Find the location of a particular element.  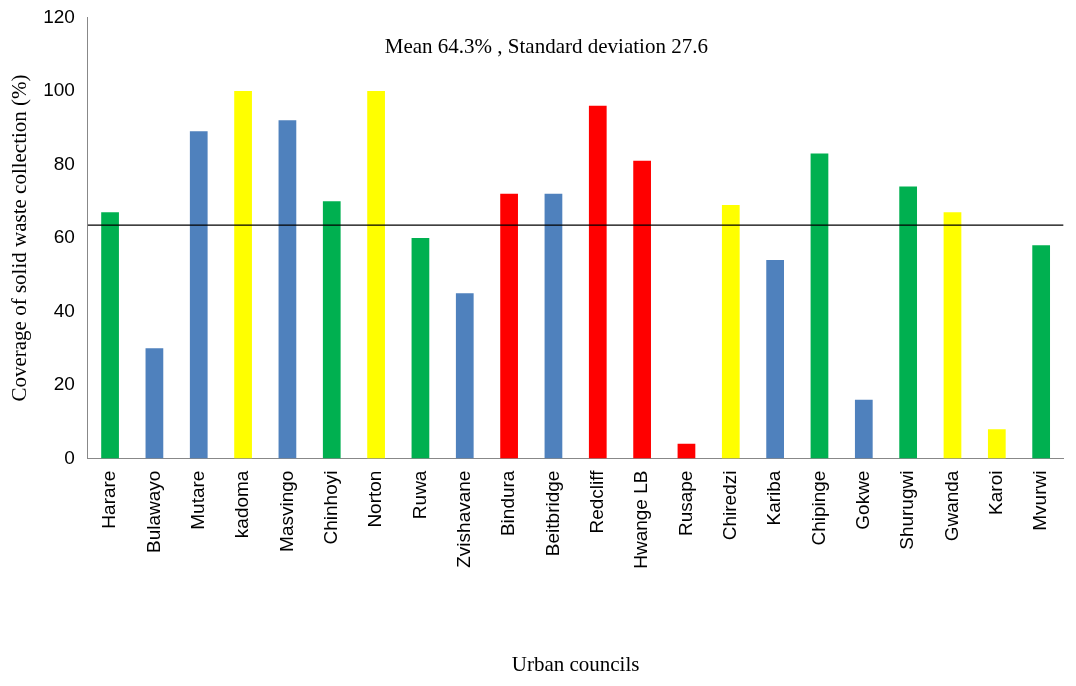

y-axis-title: Coverage of solid waste collection (%) is located at coordinates (19, 238).